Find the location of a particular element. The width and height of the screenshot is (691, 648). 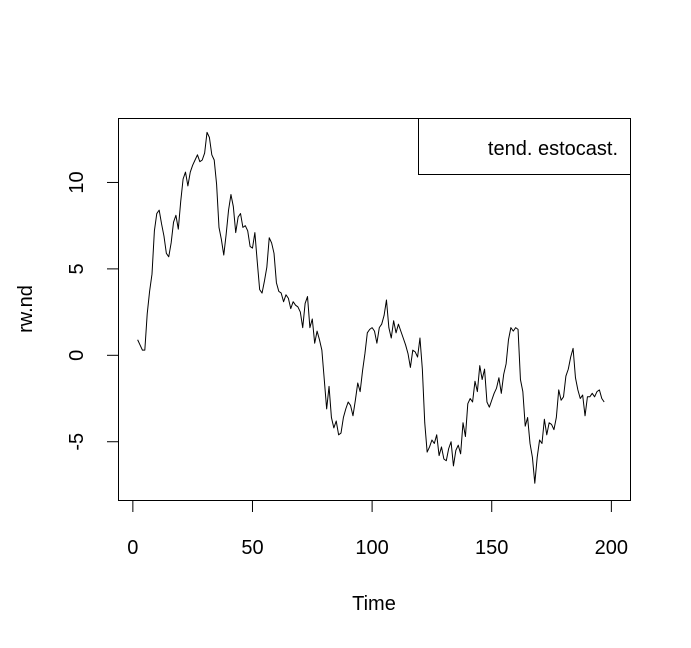

x-axis-title: Time is located at coordinates (374, 604).